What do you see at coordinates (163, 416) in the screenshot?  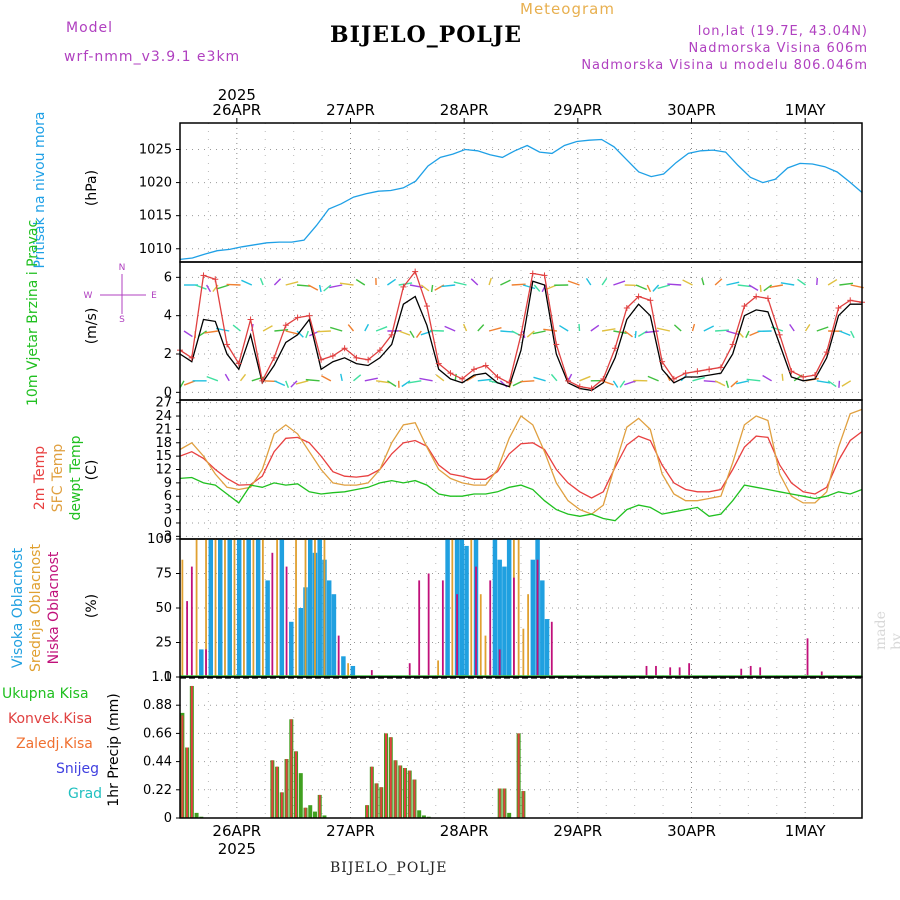 I see `ytick-label: 24` at bounding box center [163, 416].